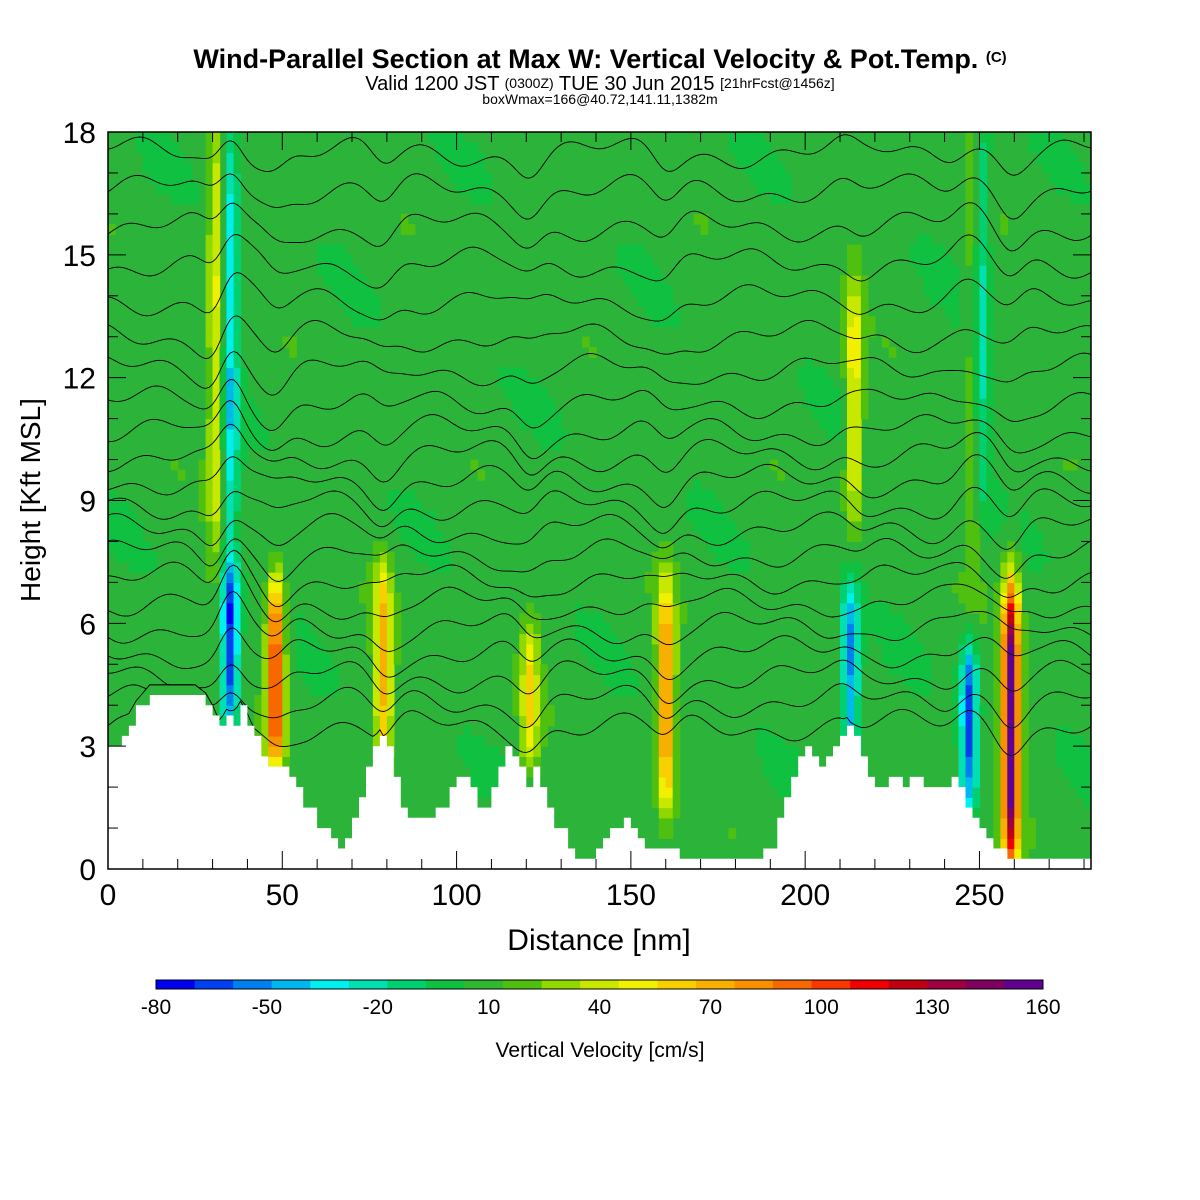  What do you see at coordinates (631, 895) in the screenshot?
I see `x-tick-label: 150` at bounding box center [631, 895].